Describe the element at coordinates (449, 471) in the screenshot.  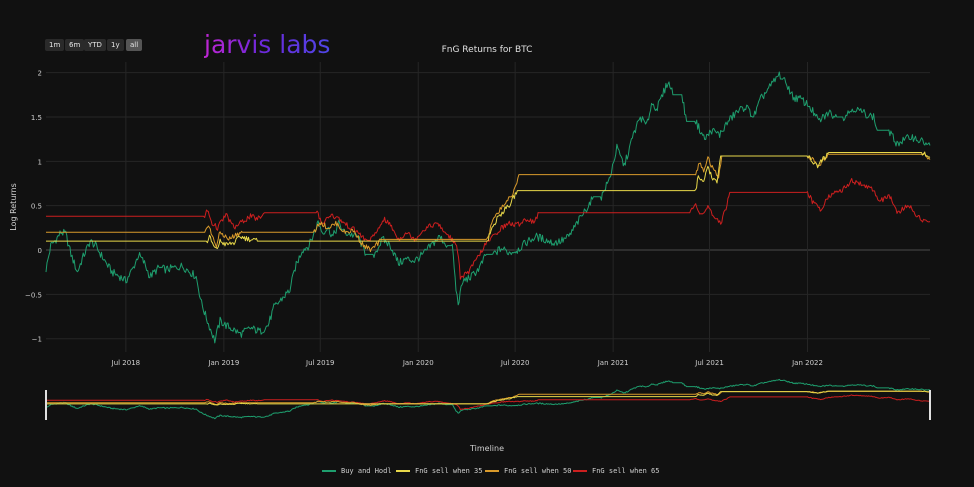
I see `legend-label: FnG sell when 35` at that location.